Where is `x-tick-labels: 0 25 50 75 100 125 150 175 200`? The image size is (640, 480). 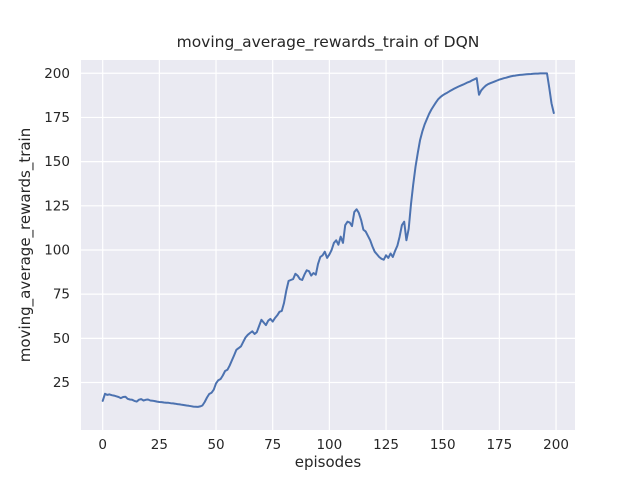
x-tick-labels: 0 25 50 75 100 125 150 175 200 is located at coordinates (333, 445).